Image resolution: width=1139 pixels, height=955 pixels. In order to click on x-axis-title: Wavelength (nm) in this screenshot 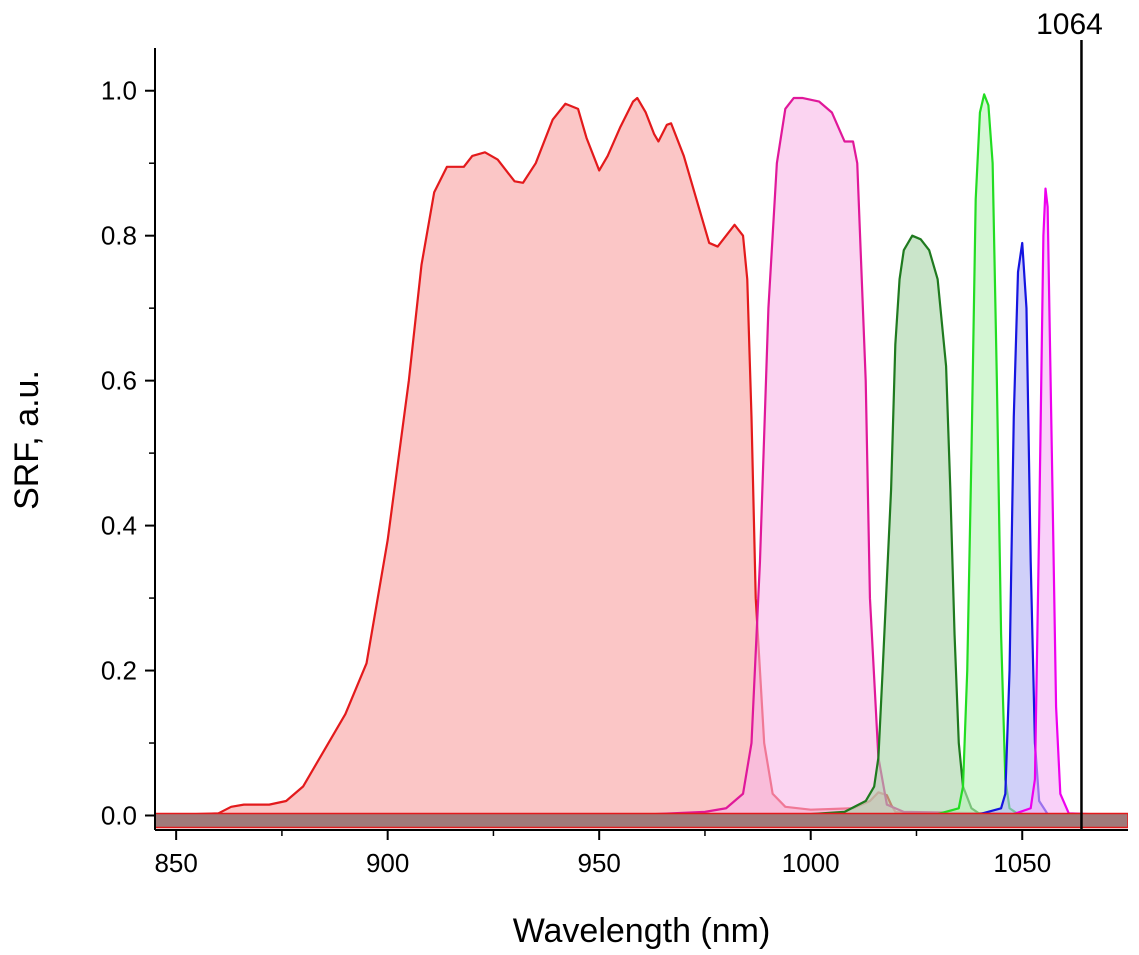, I will do `click(642, 931)`.